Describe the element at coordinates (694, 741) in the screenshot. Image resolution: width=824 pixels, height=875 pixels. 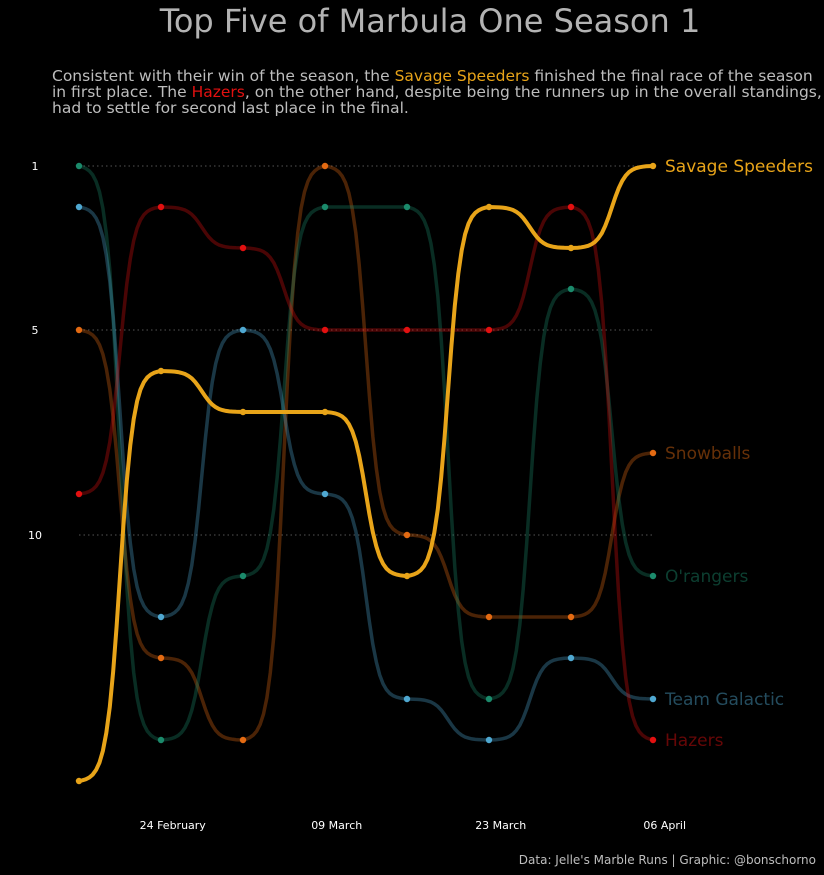
I see `series-label-hazers: Hazers` at that location.